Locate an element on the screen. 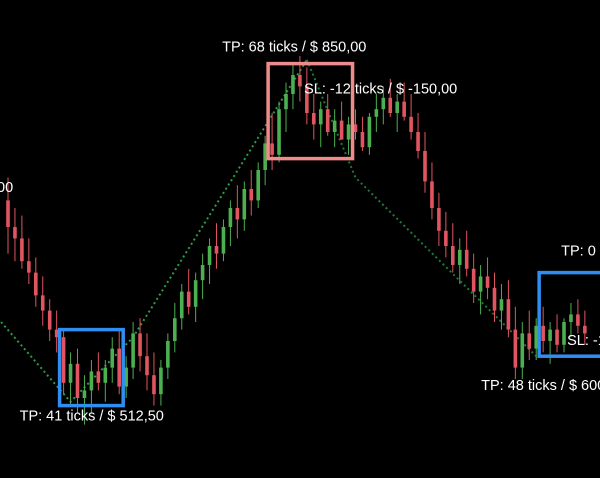 The image size is (600, 478). position-label: TP: 68 ticks / $ 850,00 is located at coordinates (294, 48).